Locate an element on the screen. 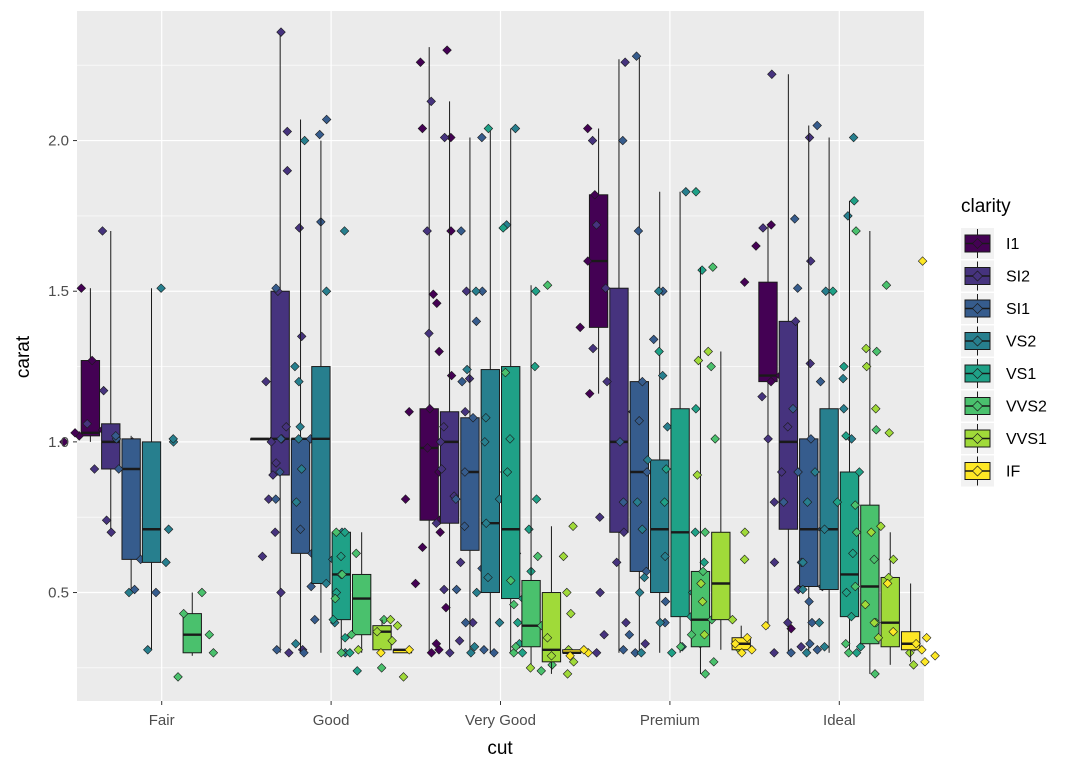 The image size is (1080, 771). box-vvs2-good is located at coordinates (359, 600).